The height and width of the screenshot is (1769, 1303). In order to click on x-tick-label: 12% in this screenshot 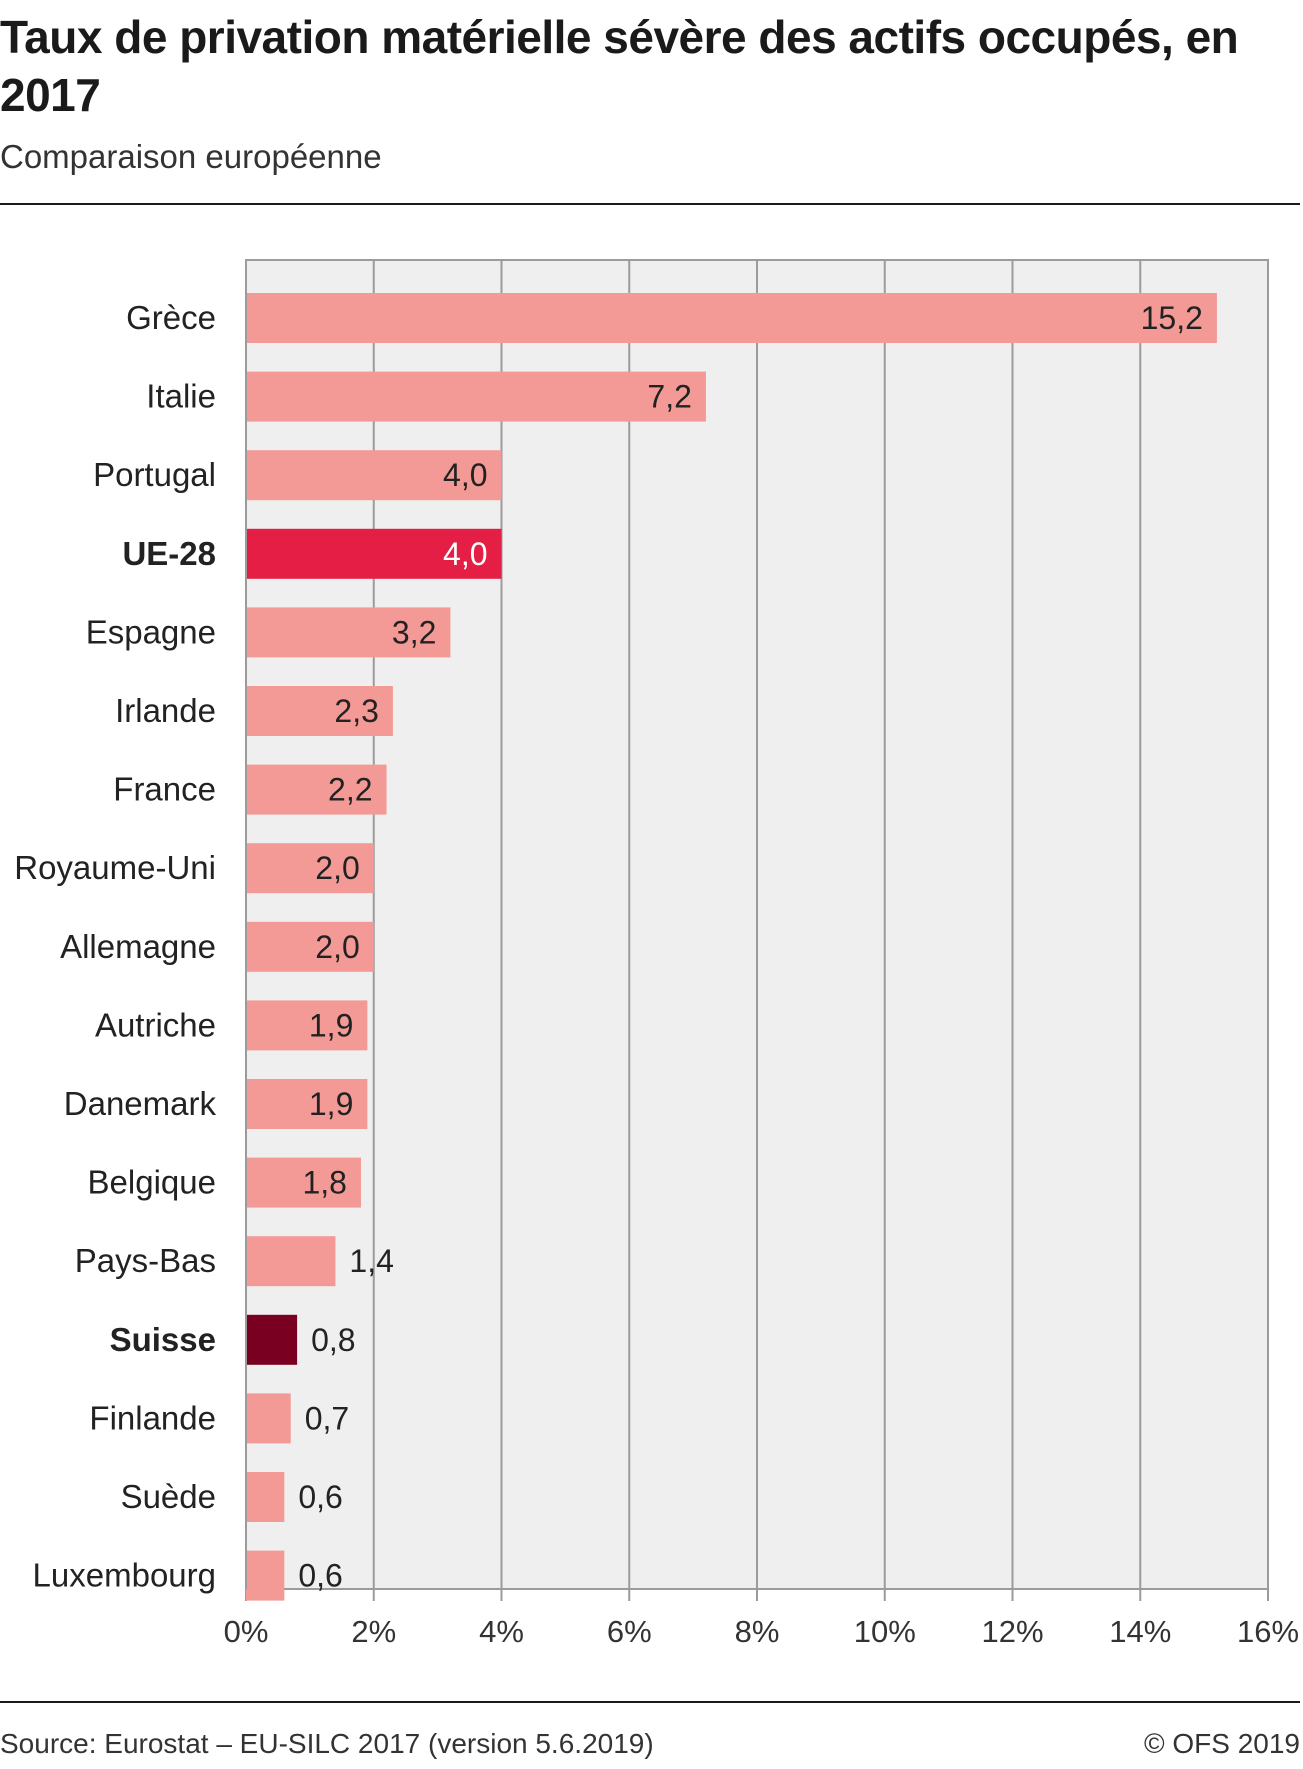, I will do `click(1012, 1631)`.